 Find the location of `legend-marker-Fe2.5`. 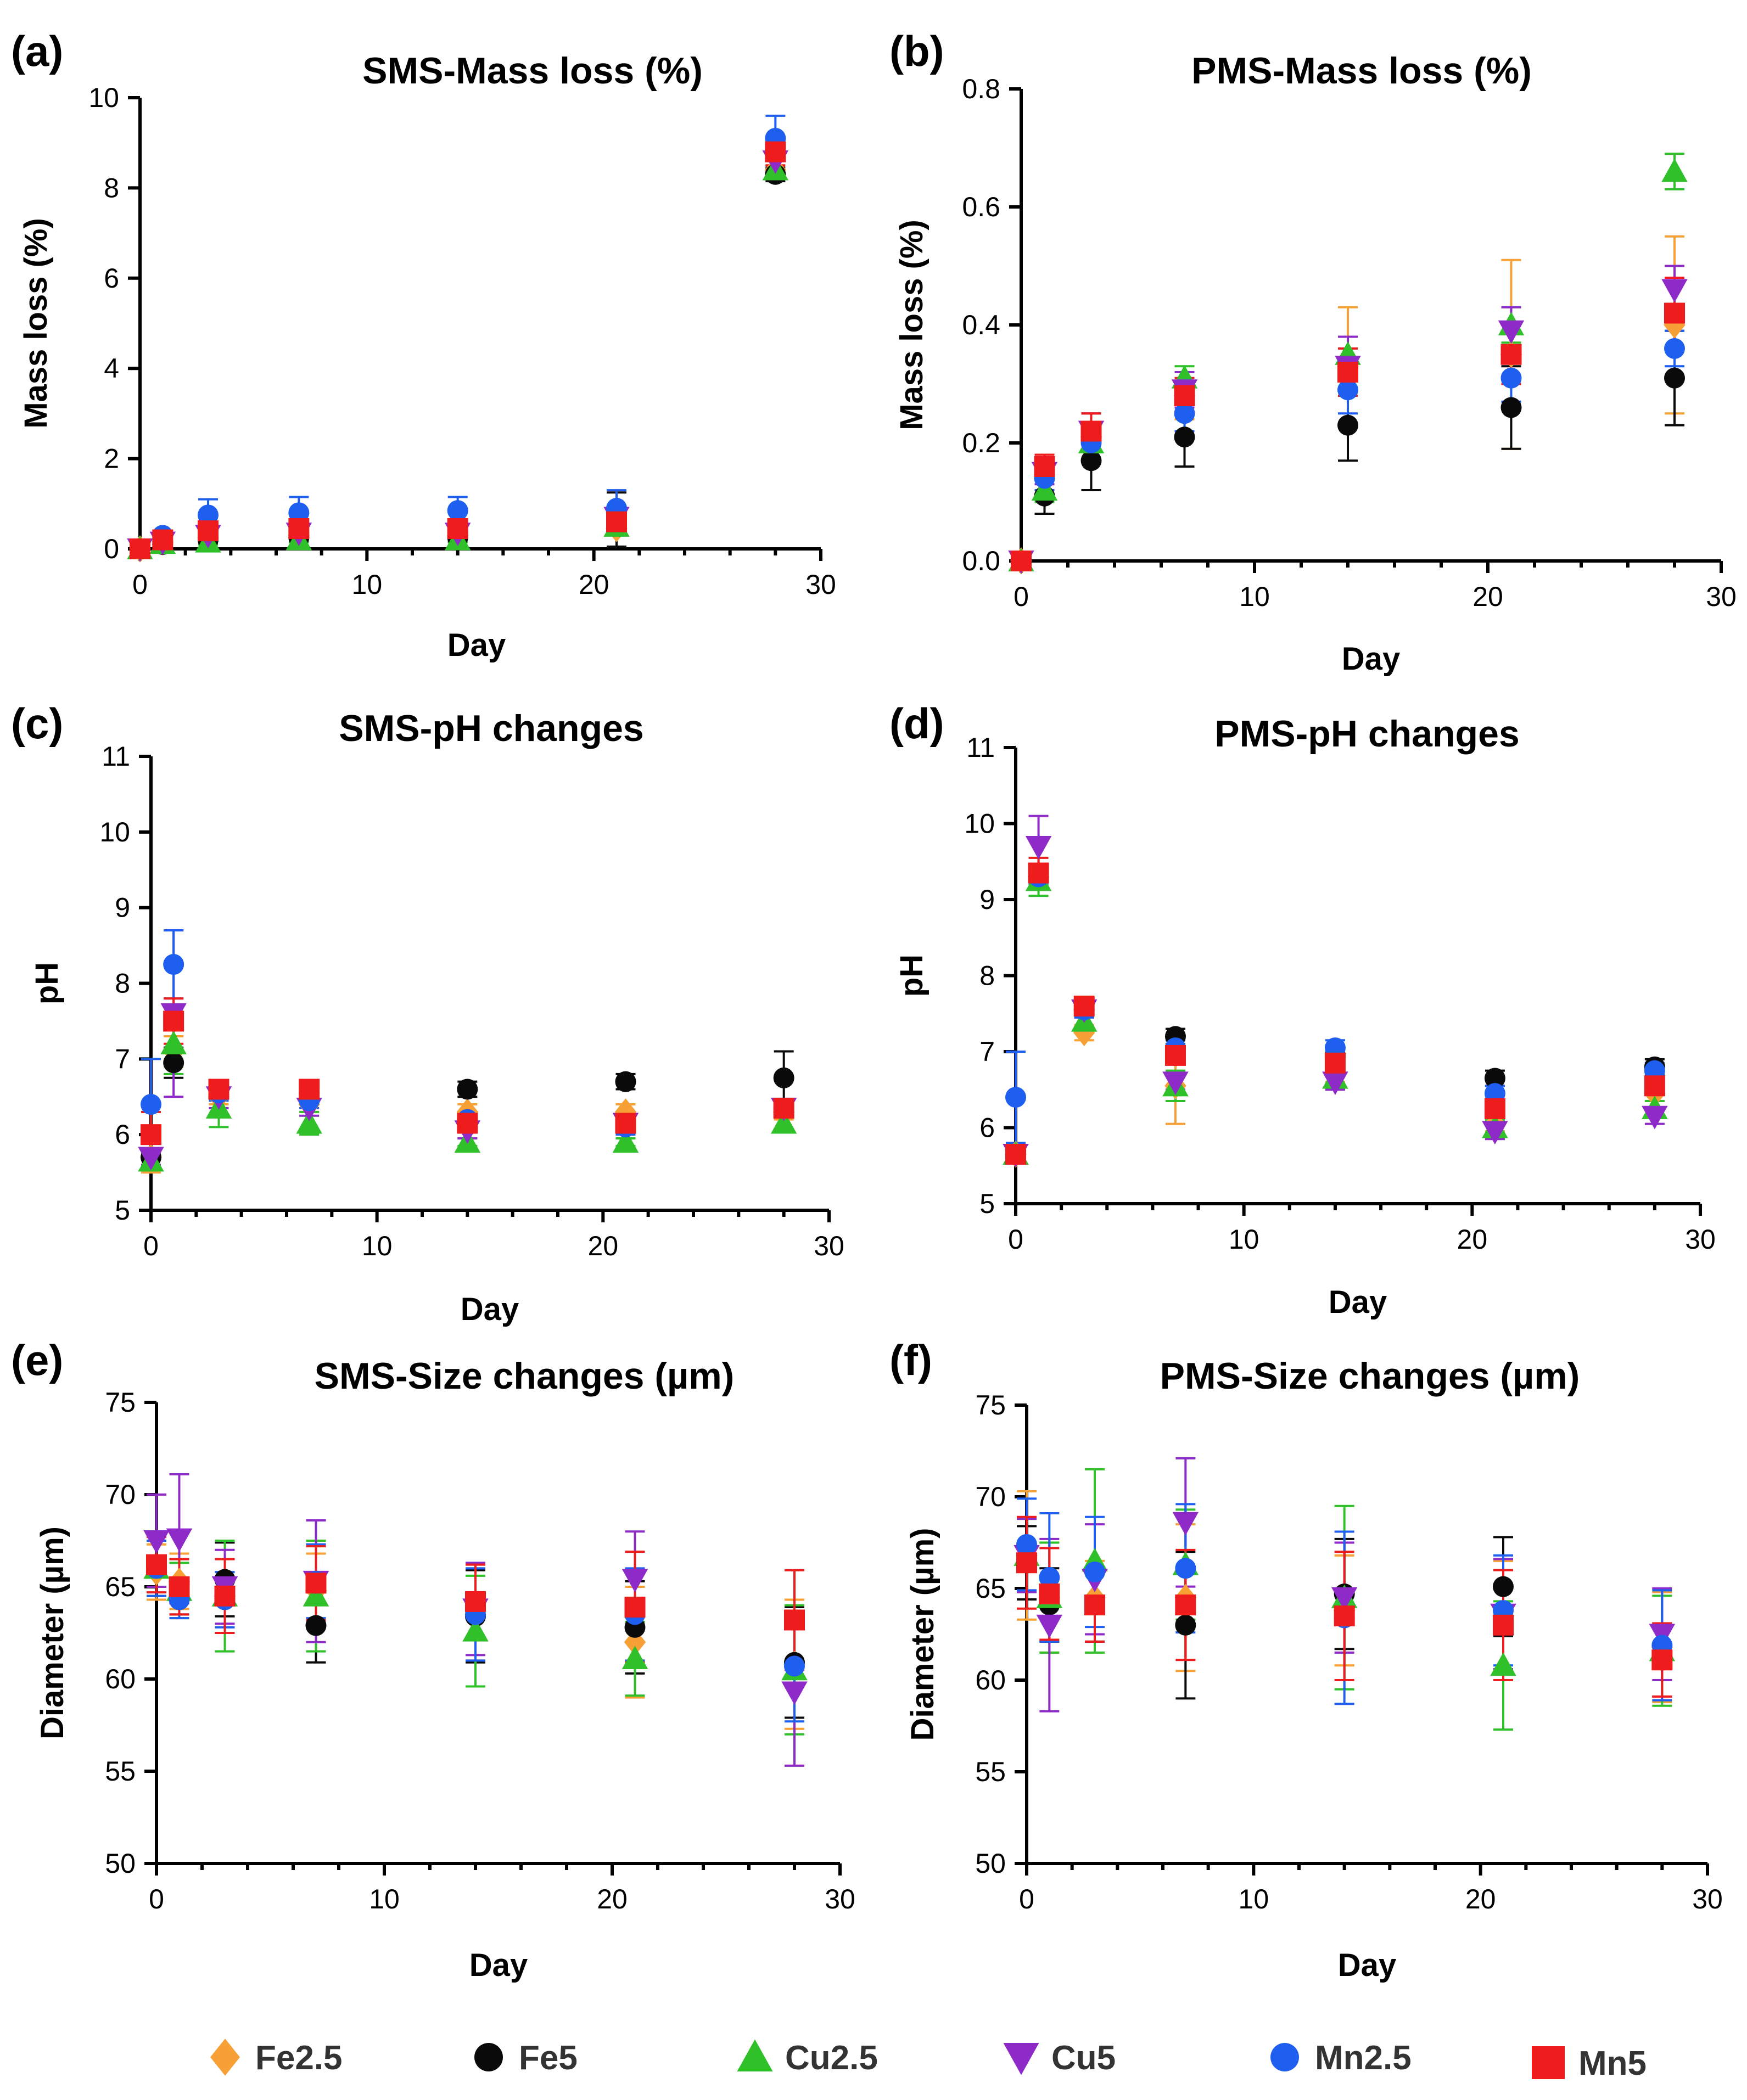

legend-marker-Fe2.5 is located at coordinates (225, 2057).